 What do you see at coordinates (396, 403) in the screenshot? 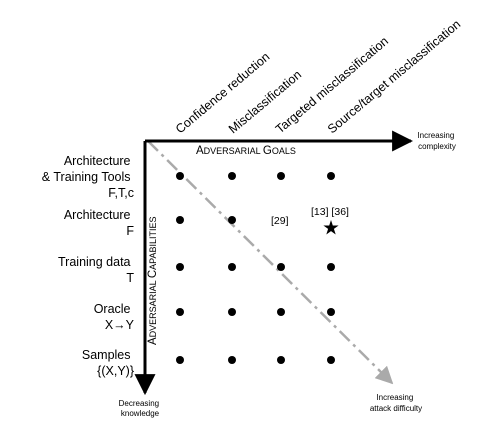
I see `difficulty-label: Increasing attack difficulty` at bounding box center [396, 403].